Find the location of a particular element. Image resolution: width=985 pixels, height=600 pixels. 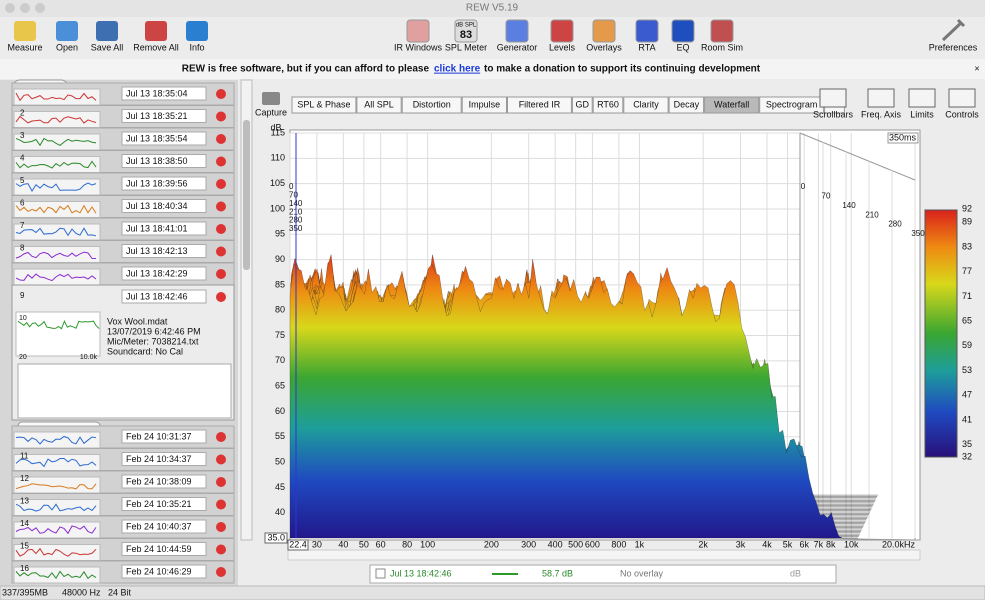

measurement-number: 6 is located at coordinates (22, 203).